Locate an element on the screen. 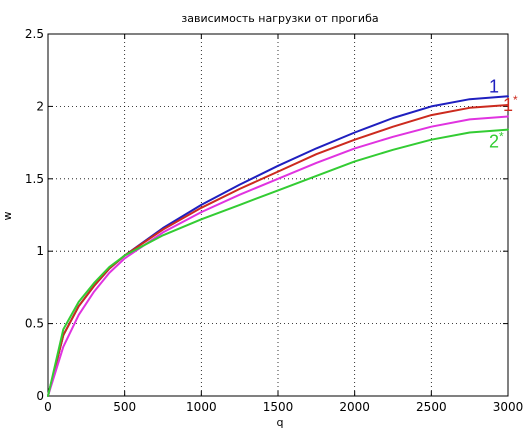 The image size is (523, 428). y-tick-label: 0.5 is located at coordinates (34, 324).